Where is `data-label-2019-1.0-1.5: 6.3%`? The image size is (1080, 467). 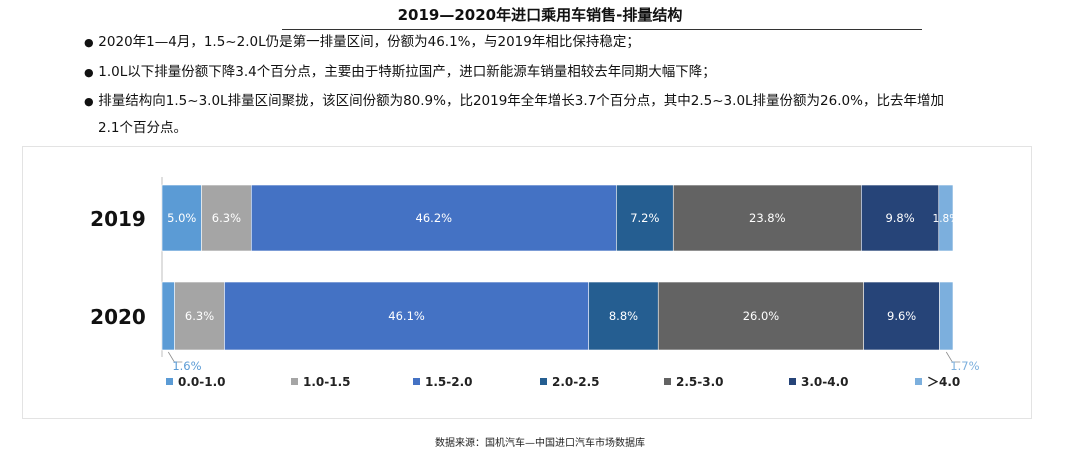
data-label-2019-1.0-1.5: 6.3% is located at coordinates (226, 218).